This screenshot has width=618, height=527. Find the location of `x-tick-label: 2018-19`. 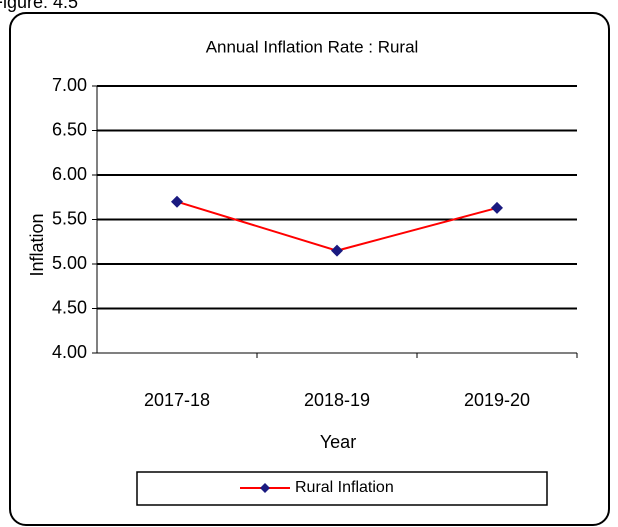

x-tick-label: 2018-19 is located at coordinates (337, 400).